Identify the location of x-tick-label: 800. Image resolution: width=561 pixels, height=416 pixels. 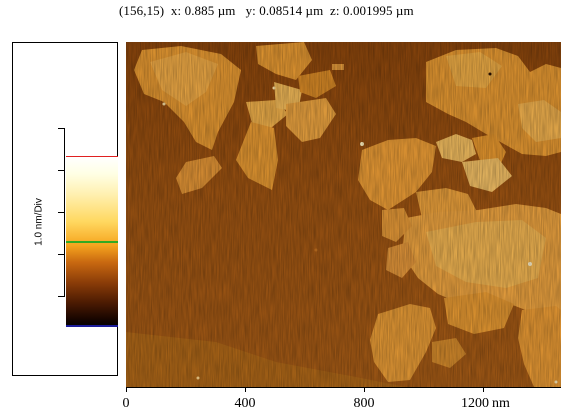
(364, 403).